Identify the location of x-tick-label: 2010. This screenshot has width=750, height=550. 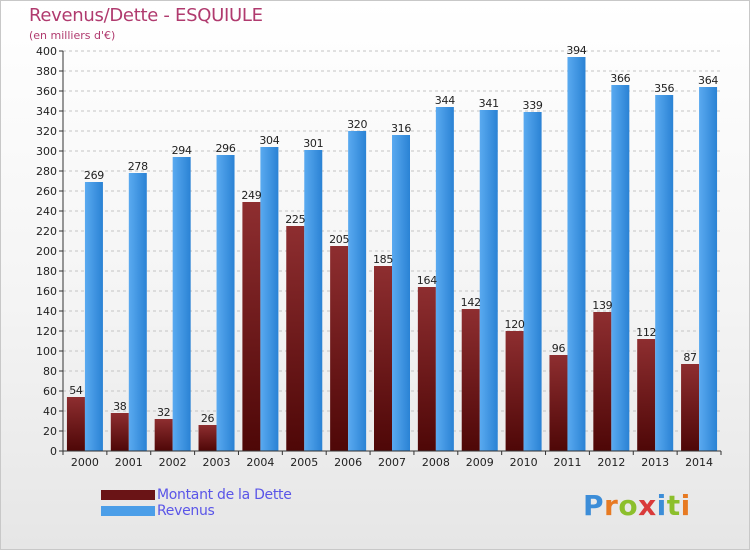
(524, 462).